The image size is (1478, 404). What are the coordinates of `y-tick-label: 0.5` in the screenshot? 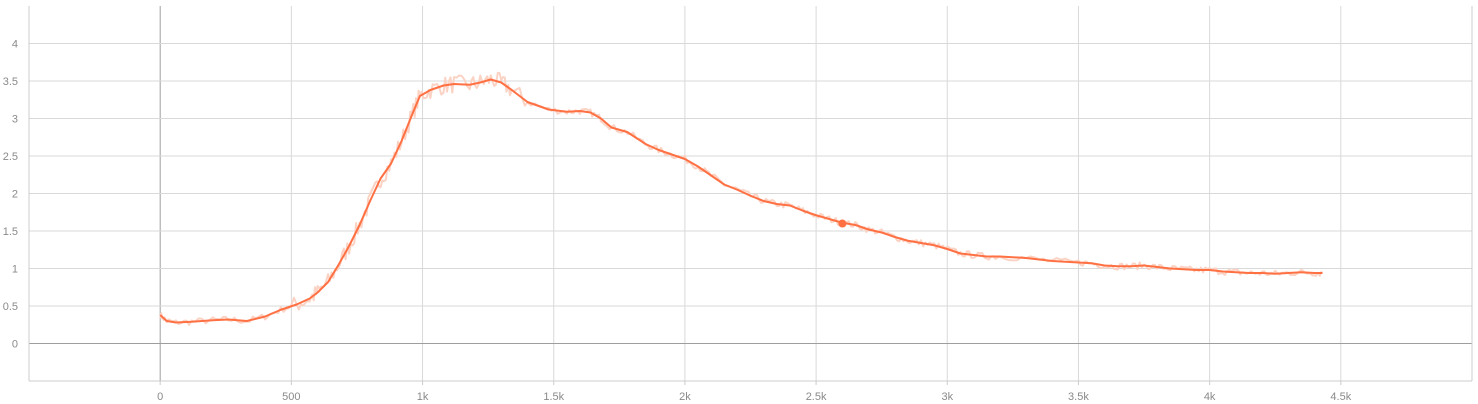 It's located at (10, 307).